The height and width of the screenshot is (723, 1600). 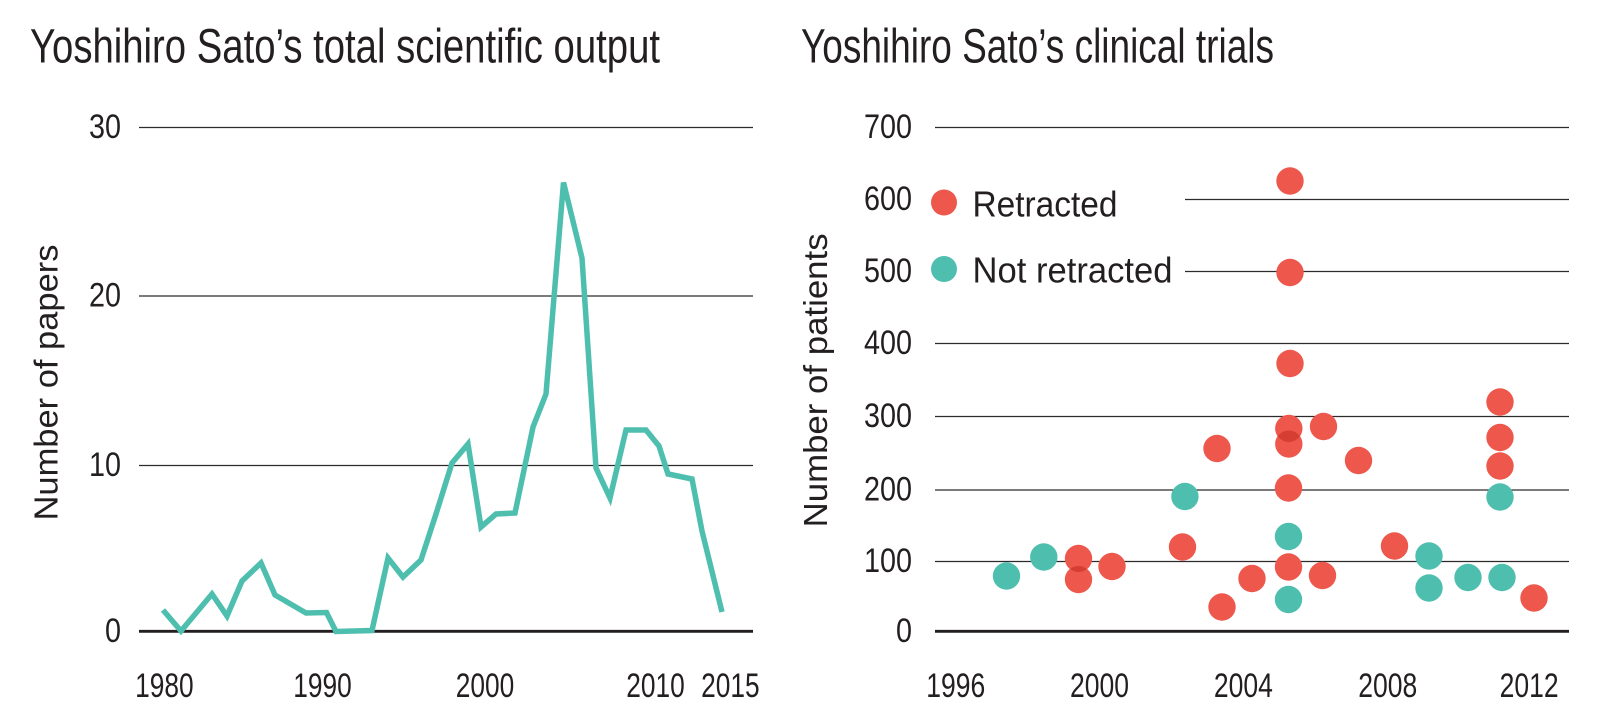 What do you see at coordinates (1037, 47) in the screenshot?
I see `svg-text:Yoshihiro Sato’s clinical tria: Yoshihiro Sato’s clinical trials` at bounding box center [1037, 47].